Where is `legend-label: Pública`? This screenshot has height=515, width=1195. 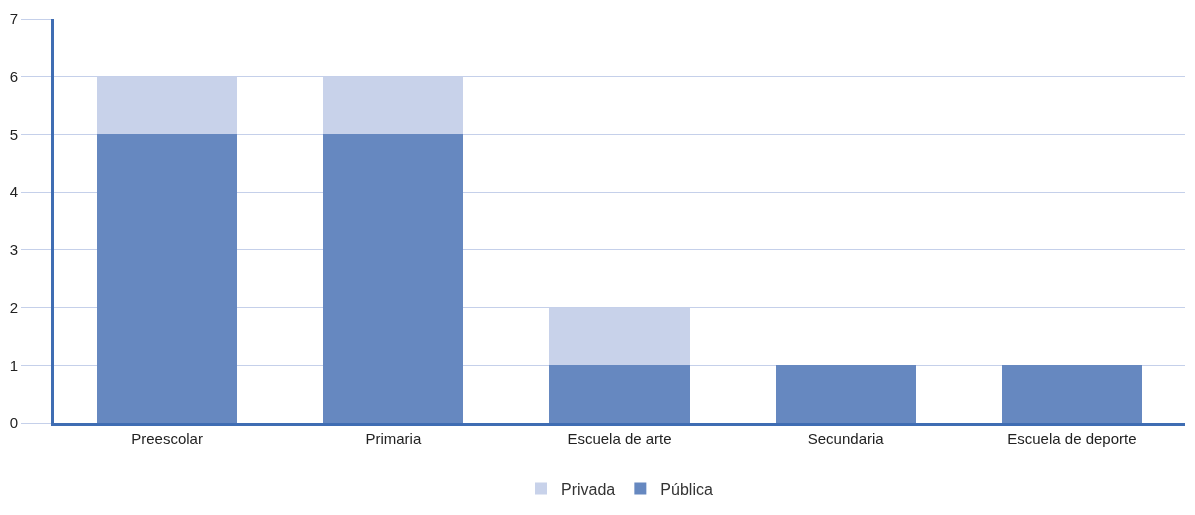
legend-label: Pública is located at coordinates (686, 489).